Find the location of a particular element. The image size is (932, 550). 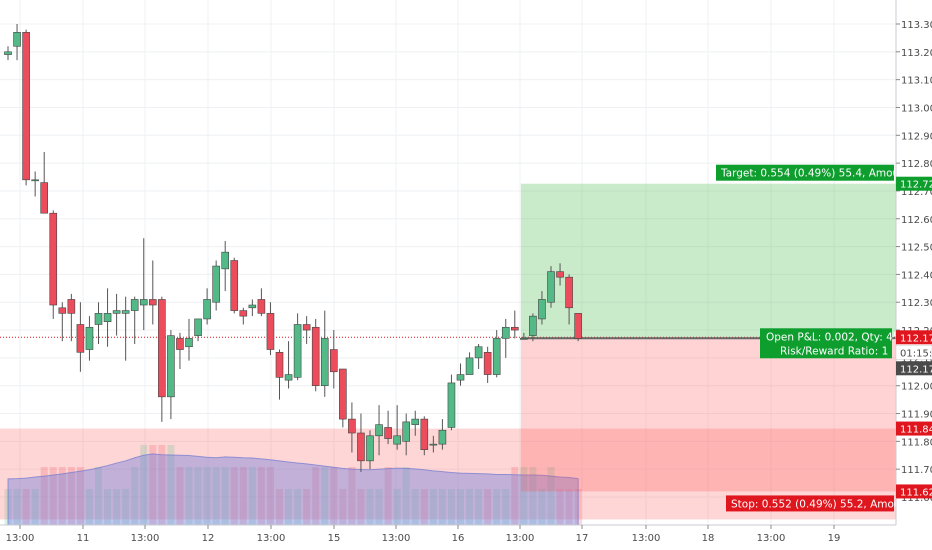

time-tick-label: 16 is located at coordinates (458, 538).